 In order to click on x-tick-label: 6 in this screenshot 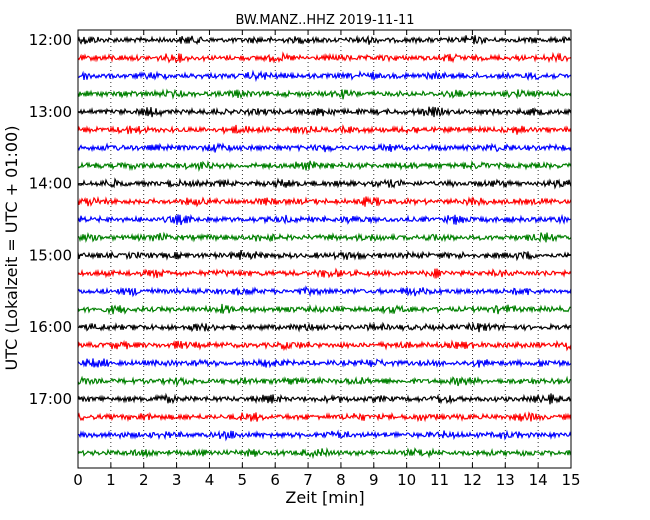, I will do `click(275, 480)`.